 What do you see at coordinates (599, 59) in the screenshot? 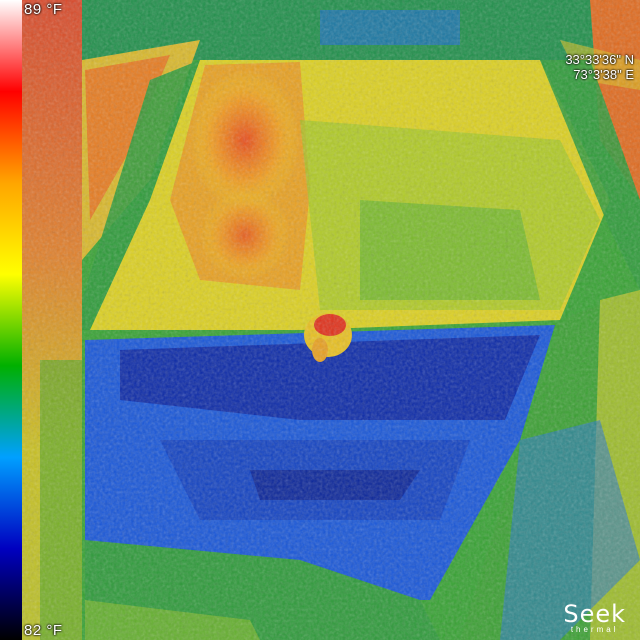
I see `gps-latitude: 33°33'36" N` at bounding box center [599, 59].